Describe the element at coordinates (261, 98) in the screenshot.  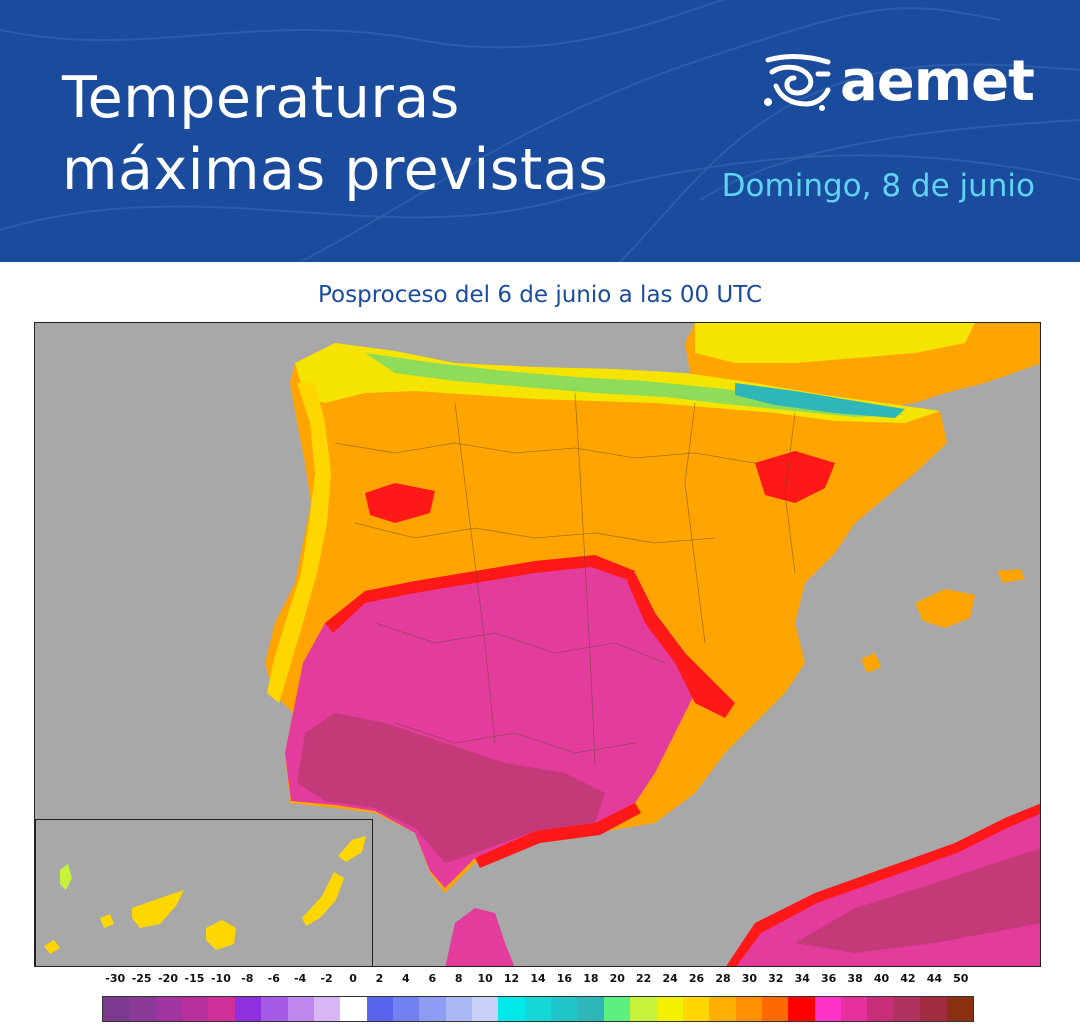
I see `title-line-1: Temperaturas` at that location.